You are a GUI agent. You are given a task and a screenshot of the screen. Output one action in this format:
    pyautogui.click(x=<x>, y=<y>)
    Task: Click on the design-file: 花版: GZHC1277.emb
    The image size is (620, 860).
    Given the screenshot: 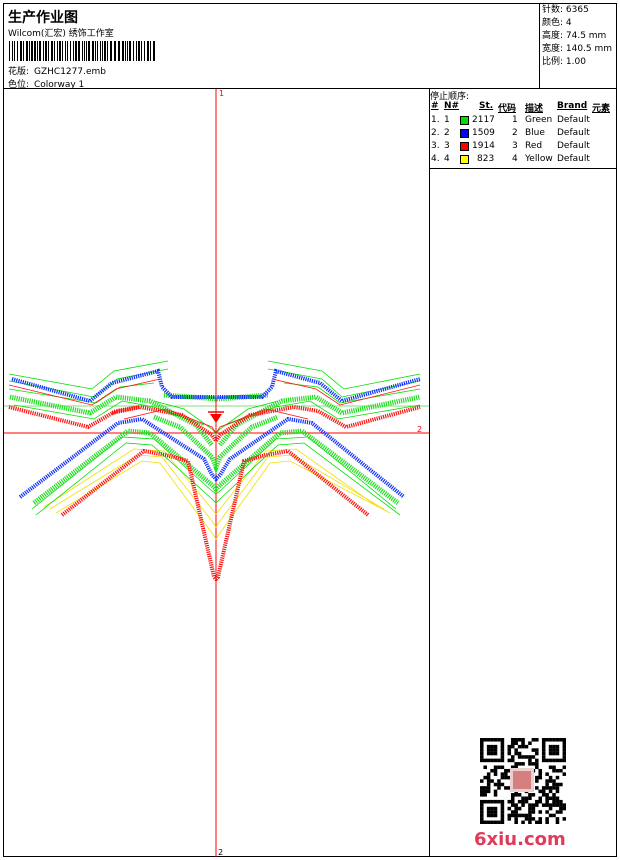 What is the action you would take?
    pyautogui.click(x=57, y=70)
    